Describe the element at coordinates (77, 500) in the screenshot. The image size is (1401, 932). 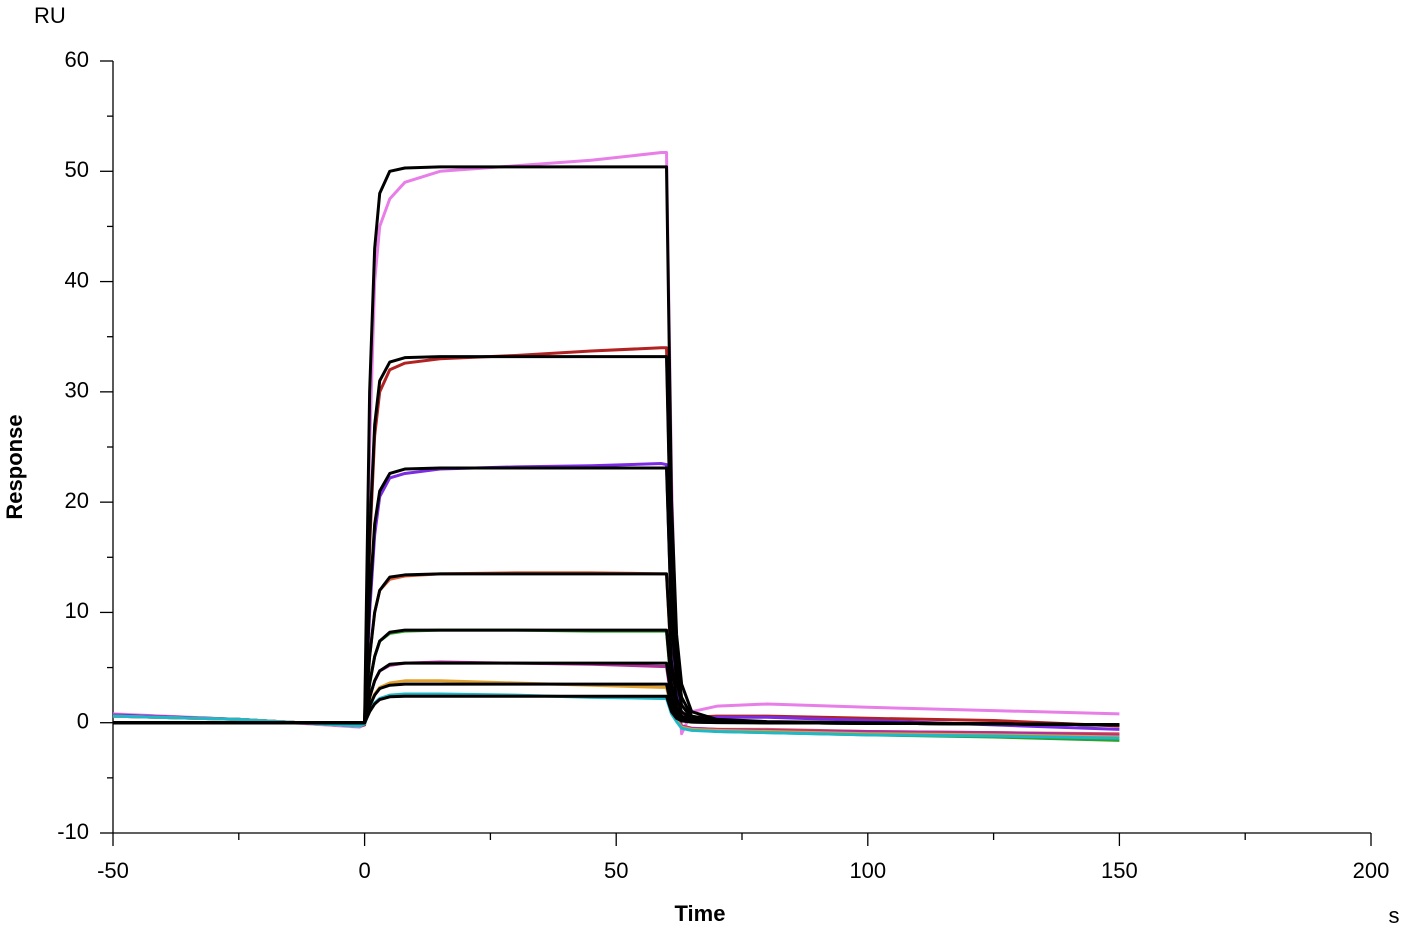
I see `y-tick-label: 20` at that location.